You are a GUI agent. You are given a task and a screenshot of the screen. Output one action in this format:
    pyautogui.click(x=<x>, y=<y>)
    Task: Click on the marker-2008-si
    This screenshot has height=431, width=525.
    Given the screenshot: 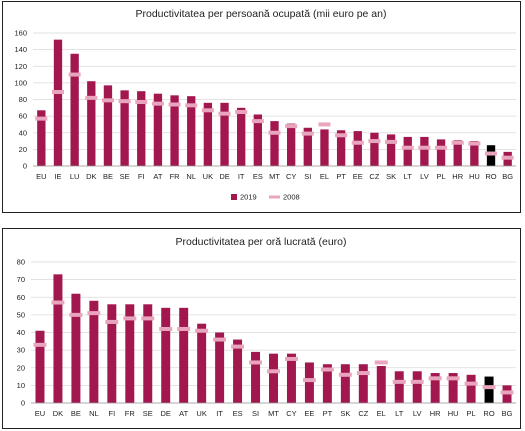 What is the action you would take?
    pyautogui.click(x=256, y=362)
    